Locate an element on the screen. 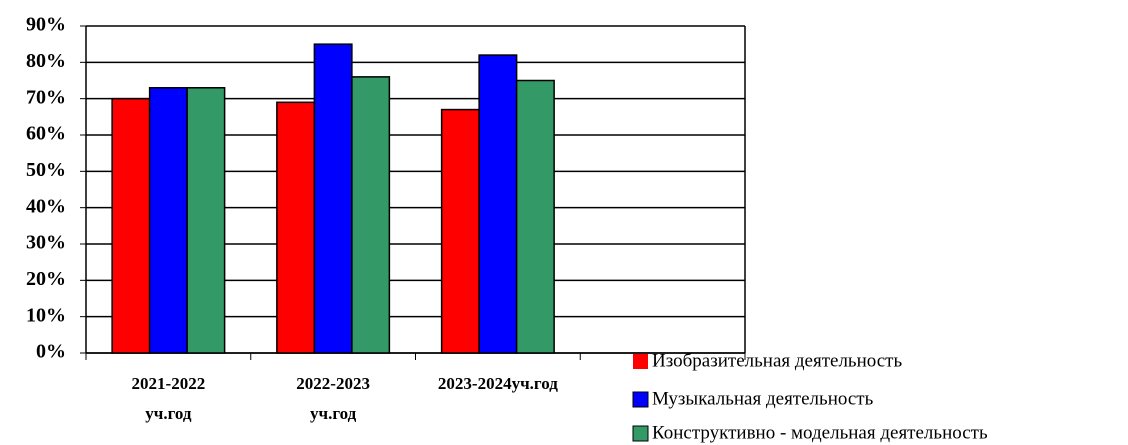 The width and height of the screenshot is (1128, 445). y-tick-label: 90% is located at coordinates (46, 25).